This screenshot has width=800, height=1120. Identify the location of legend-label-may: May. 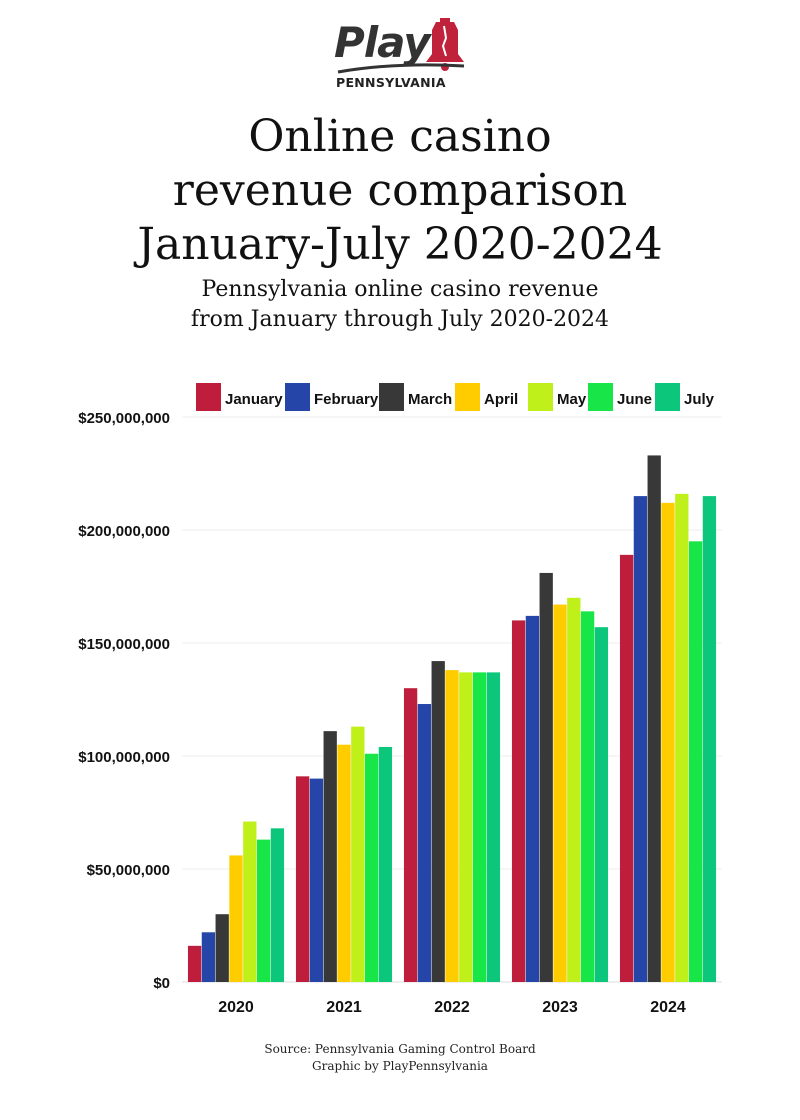
(572, 399).